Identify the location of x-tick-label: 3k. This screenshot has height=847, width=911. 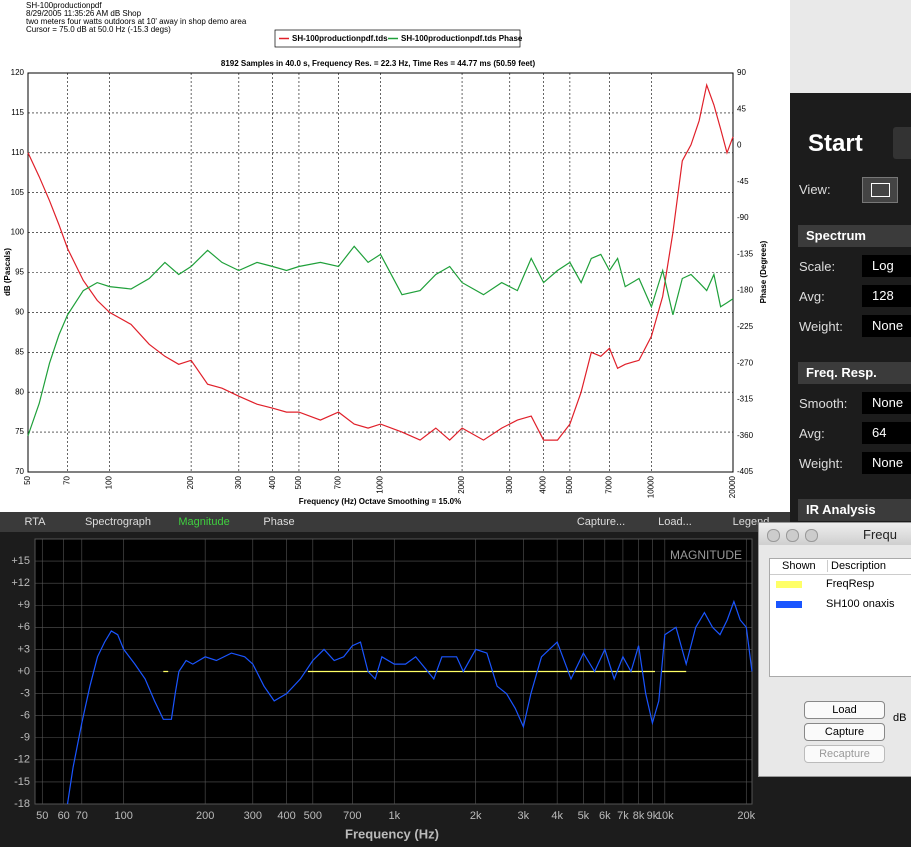
(524, 816).